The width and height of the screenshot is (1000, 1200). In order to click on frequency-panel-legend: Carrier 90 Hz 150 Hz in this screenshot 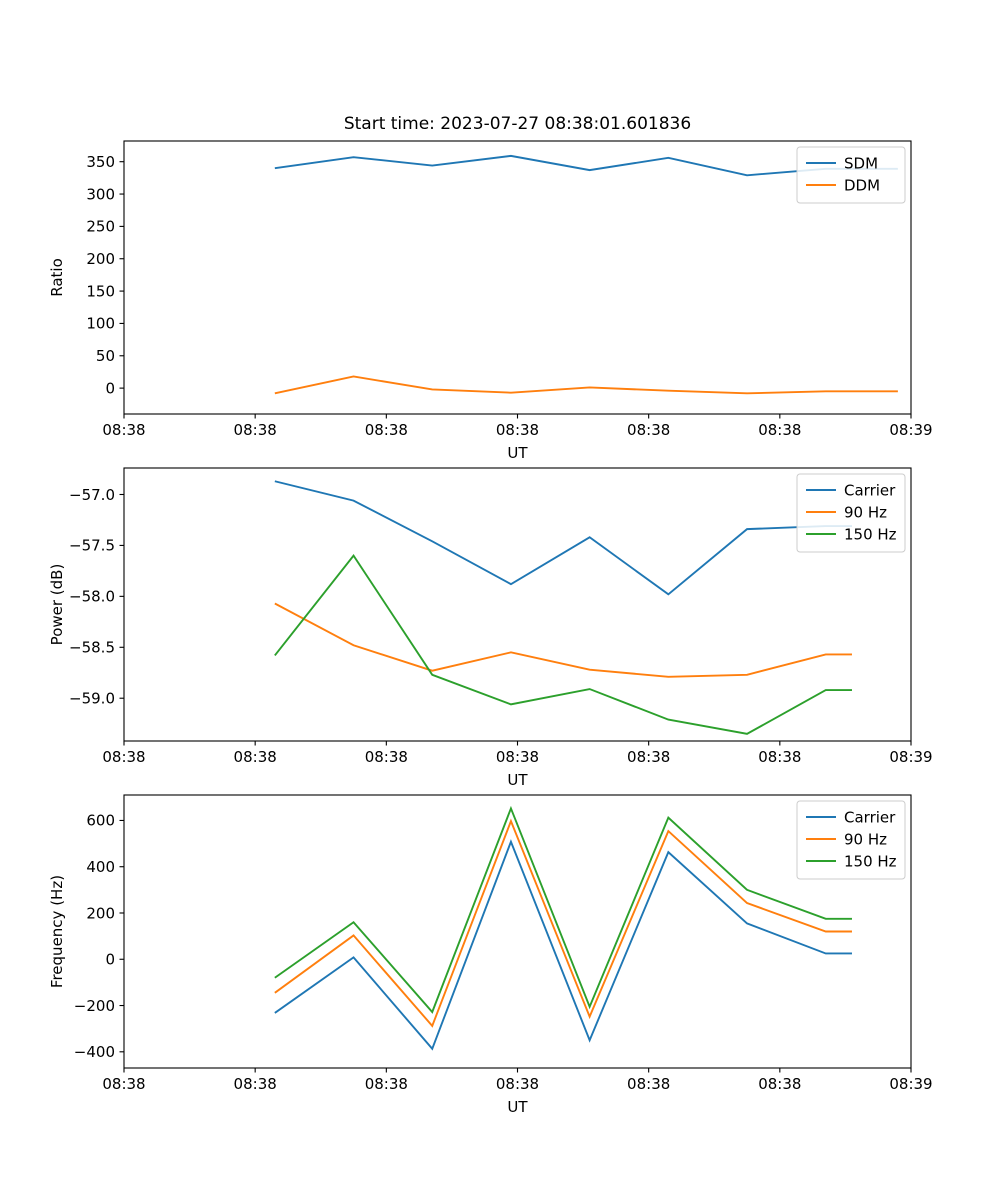, I will do `click(851, 840)`.